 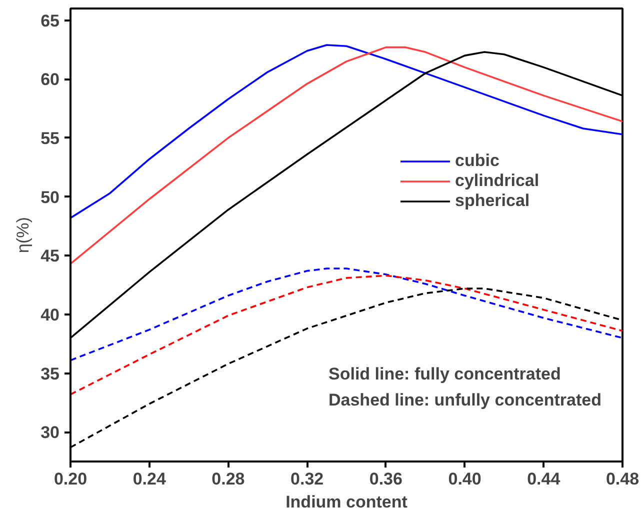 What do you see at coordinates (50, 20) in the screenshot?
I see `y-tick-label: 65` at bounding box center [50, 20].